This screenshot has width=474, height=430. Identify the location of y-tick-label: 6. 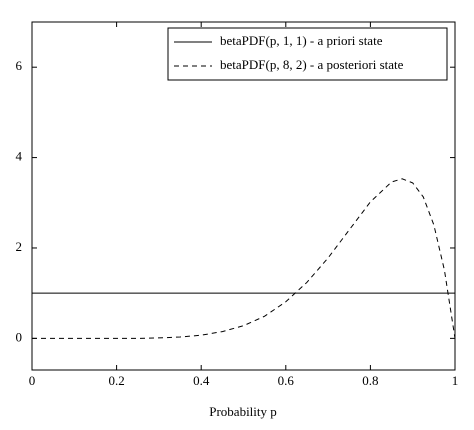
(19, 65).